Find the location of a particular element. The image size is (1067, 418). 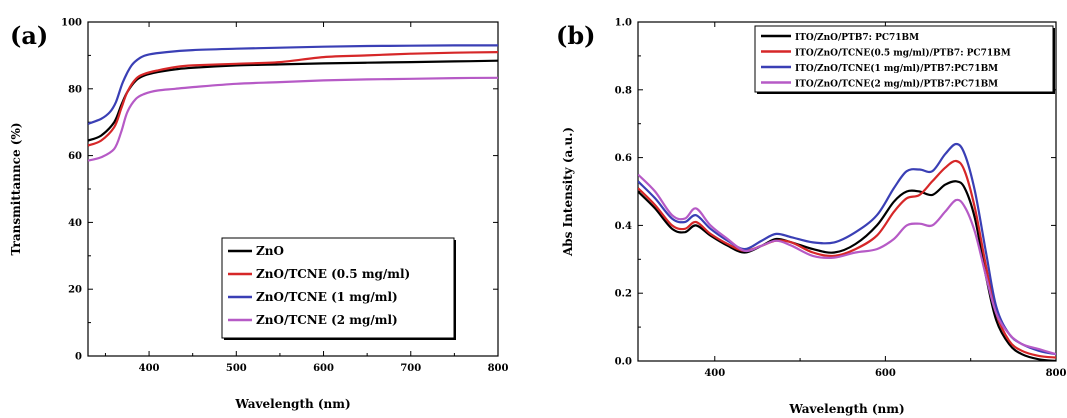

y-tick-label: 0.4 is located at coordinates (623, 226).